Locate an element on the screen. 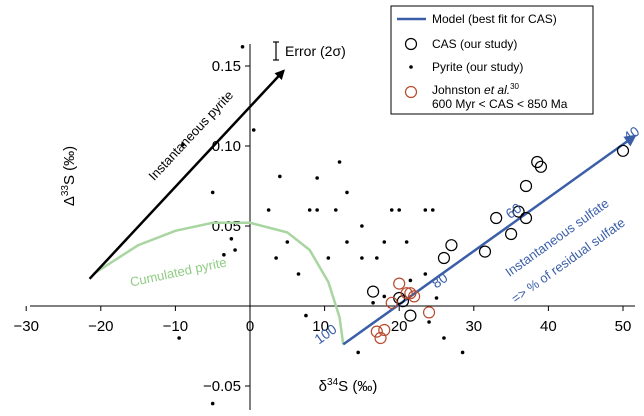 The image size is (644, 416). x-label-mass: 34 is located at coordinates (333, 382).